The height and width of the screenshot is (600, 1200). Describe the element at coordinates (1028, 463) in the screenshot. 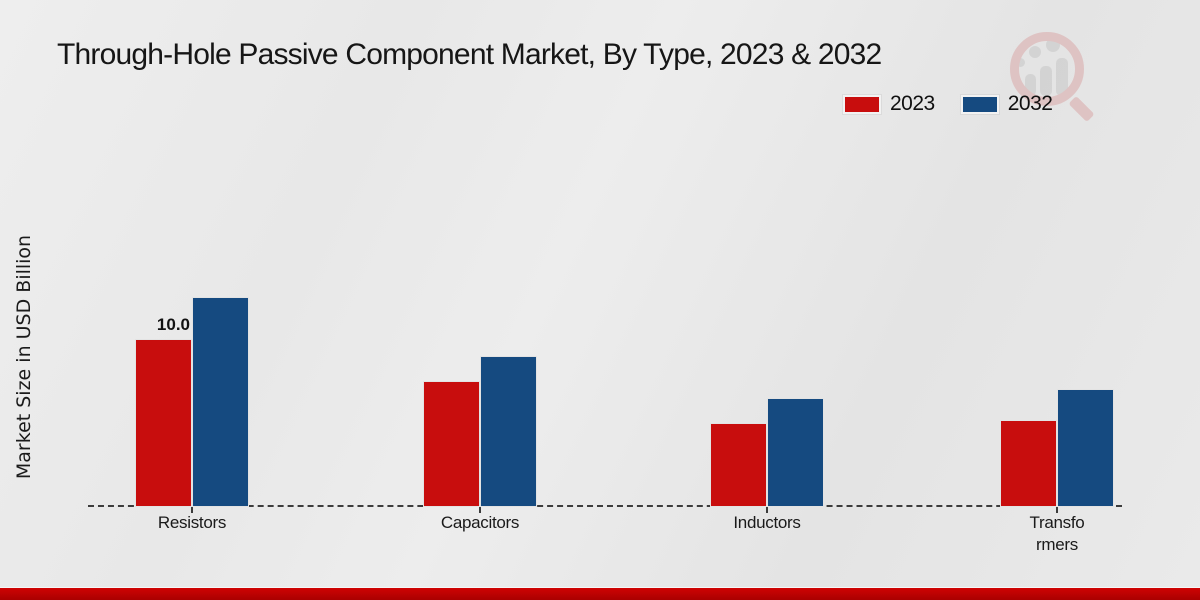

I see `bar-2023-transformers` at that location.